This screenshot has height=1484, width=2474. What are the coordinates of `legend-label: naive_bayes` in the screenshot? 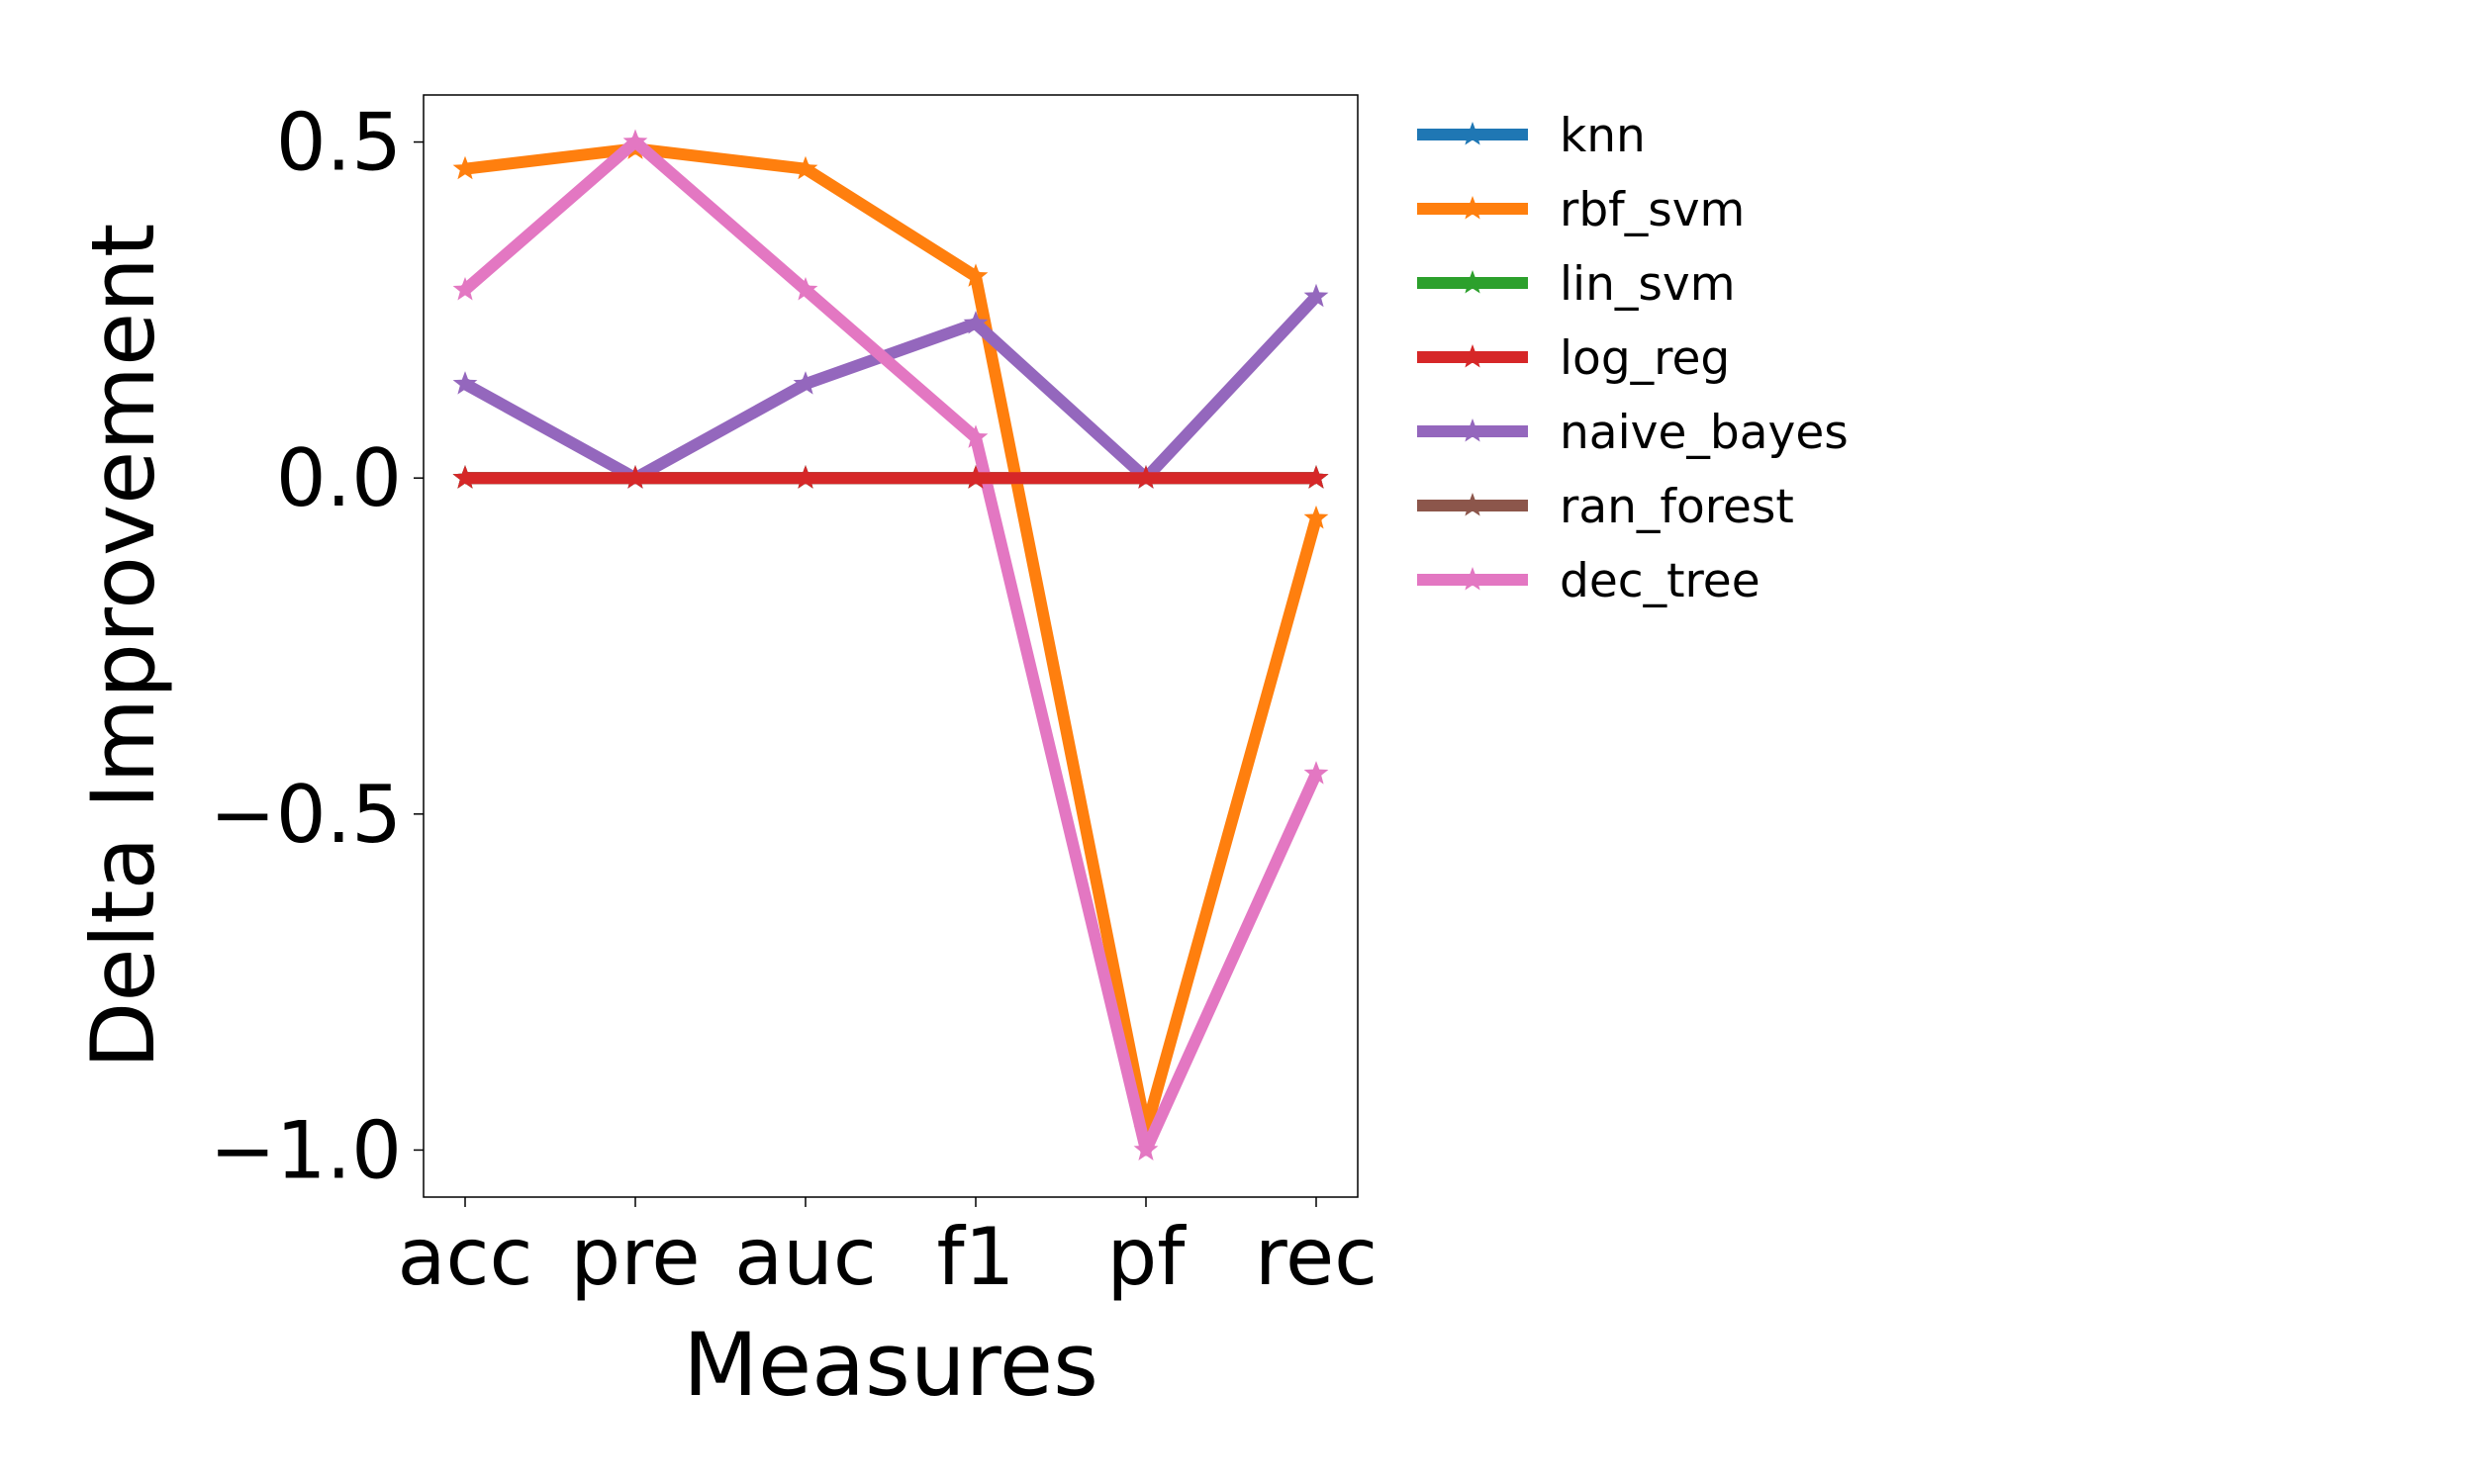 It's located at (1705, 433).